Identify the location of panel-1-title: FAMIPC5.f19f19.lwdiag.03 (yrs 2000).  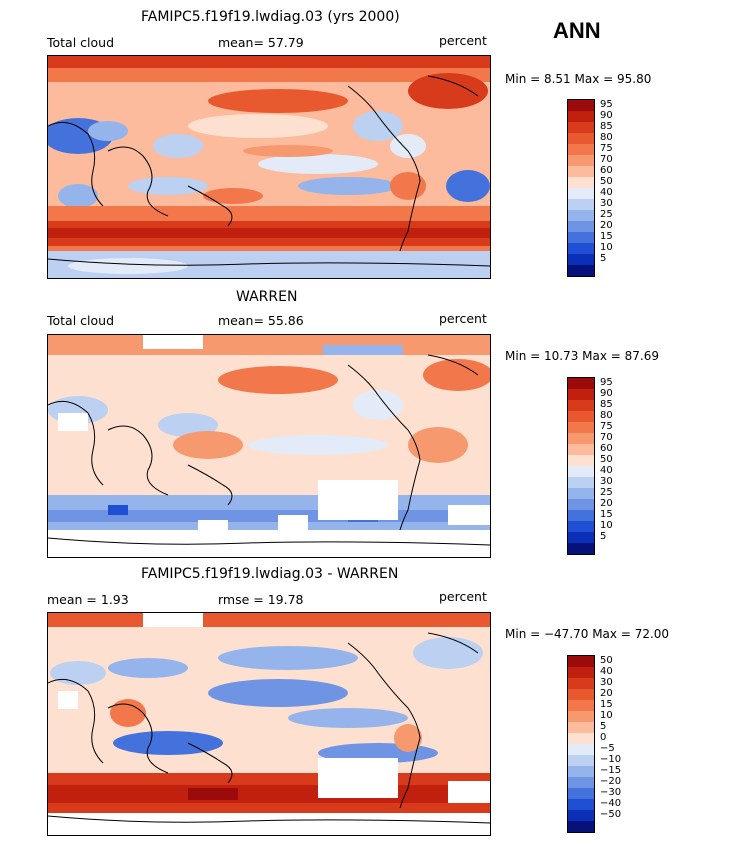
(270, 17).